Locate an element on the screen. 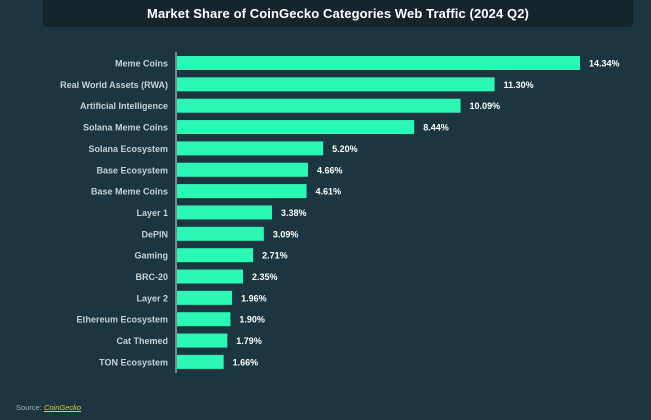 This screenshot has height=420, width=651. category-label: Solana Ecosystem is located at coordinates (128, 149).